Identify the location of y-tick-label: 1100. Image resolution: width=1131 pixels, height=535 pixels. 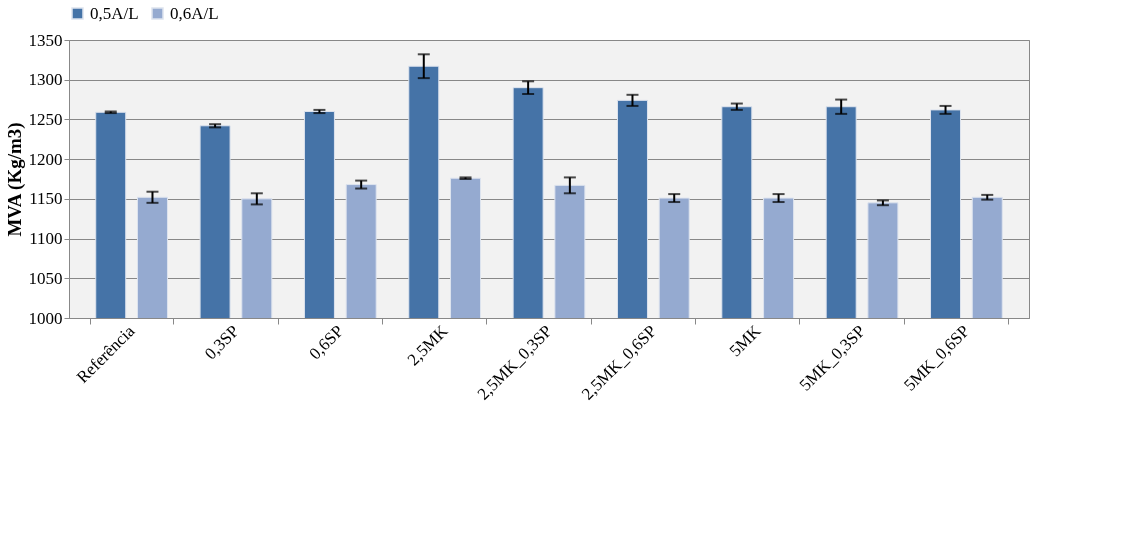
(46, 239).